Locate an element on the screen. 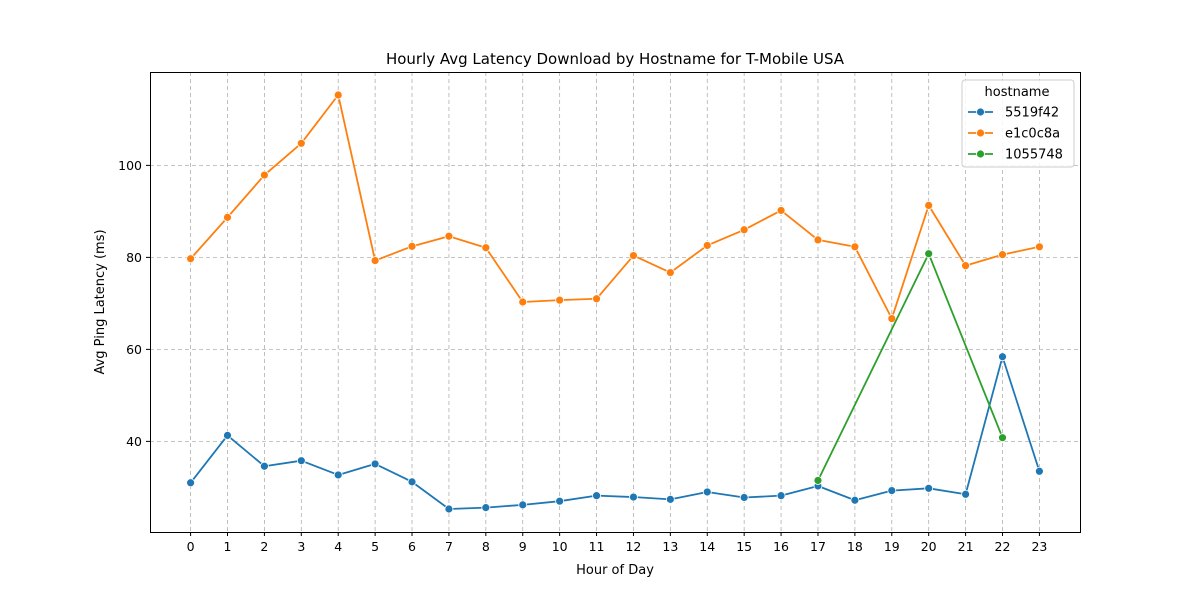 This screenshot has width=1200, height=600. legend-item: 5519f42 is located at coordinates (1013, 113).